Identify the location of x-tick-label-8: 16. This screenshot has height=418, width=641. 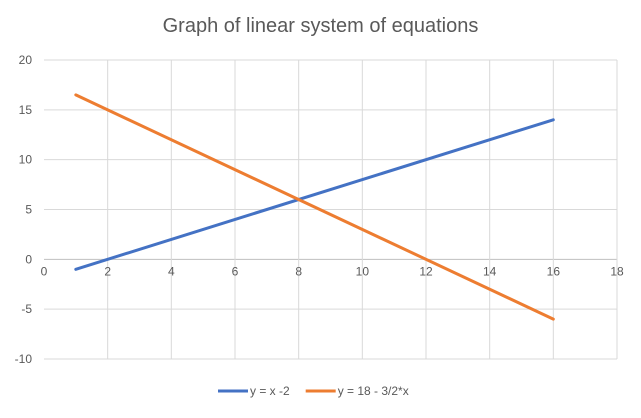
(554, 271).